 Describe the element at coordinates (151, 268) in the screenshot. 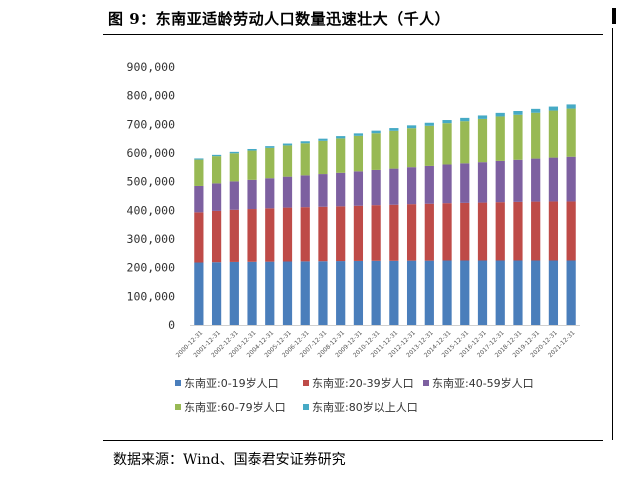

I see `y-tick-label: 200,000` at that location.